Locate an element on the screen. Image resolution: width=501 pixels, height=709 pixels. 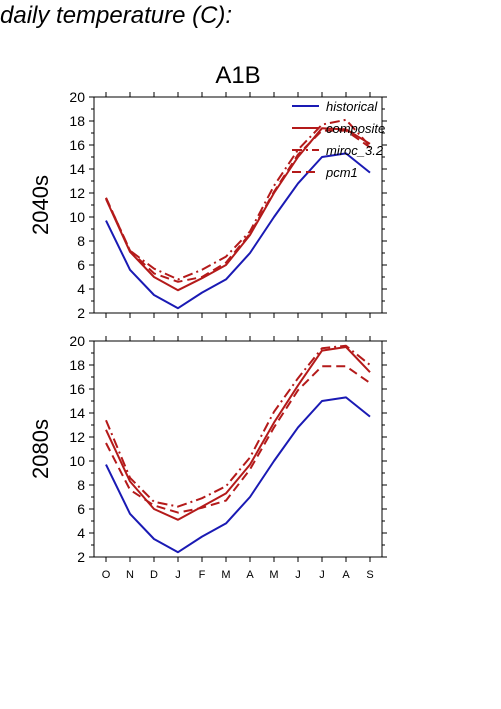
legend-label: miroc_3.2 is located at coordinates (355, 150).